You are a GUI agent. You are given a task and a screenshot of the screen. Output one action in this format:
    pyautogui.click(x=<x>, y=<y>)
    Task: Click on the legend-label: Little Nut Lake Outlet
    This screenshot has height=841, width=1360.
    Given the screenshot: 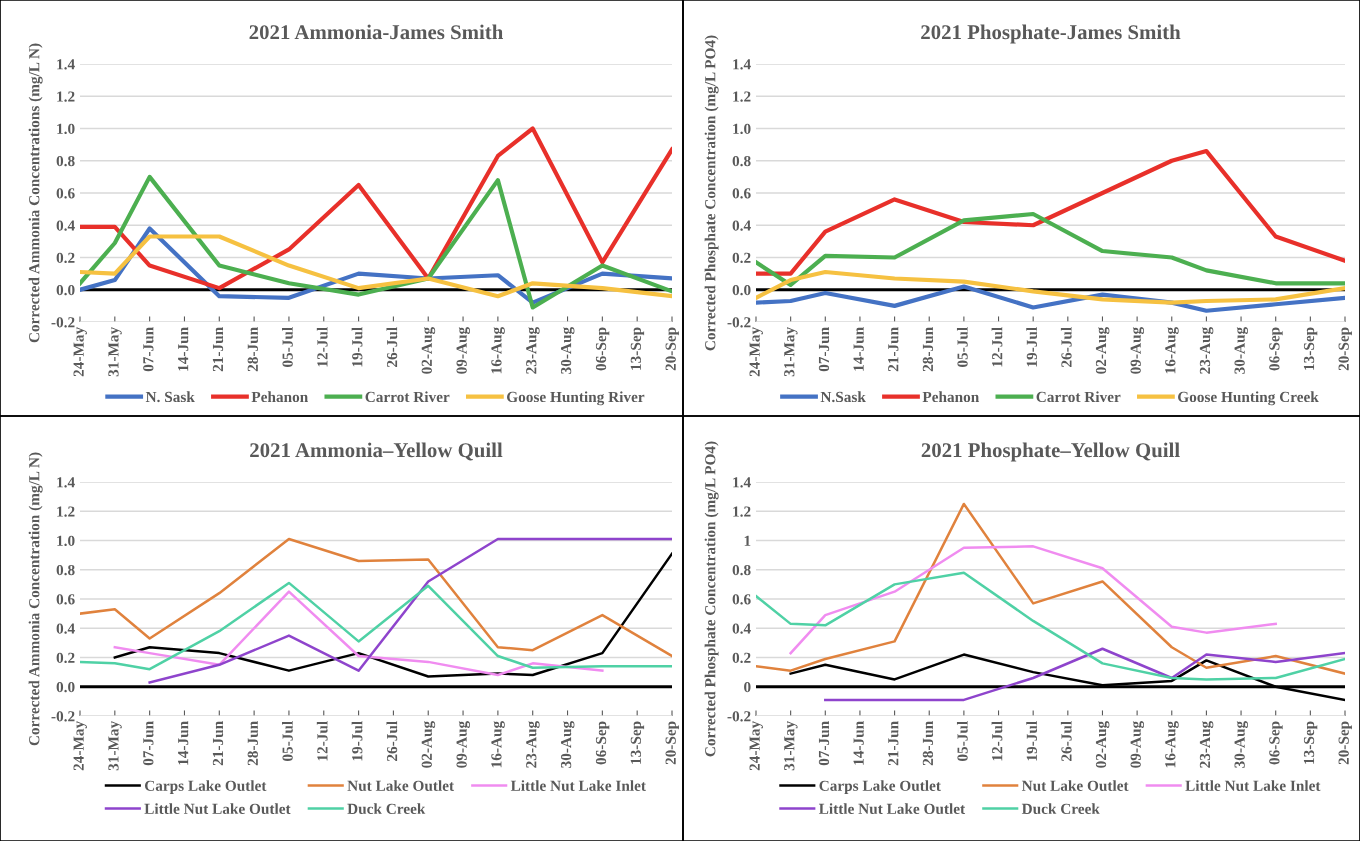 What is the action you would take?
    pyautogui.click(x=892, y=809)
    